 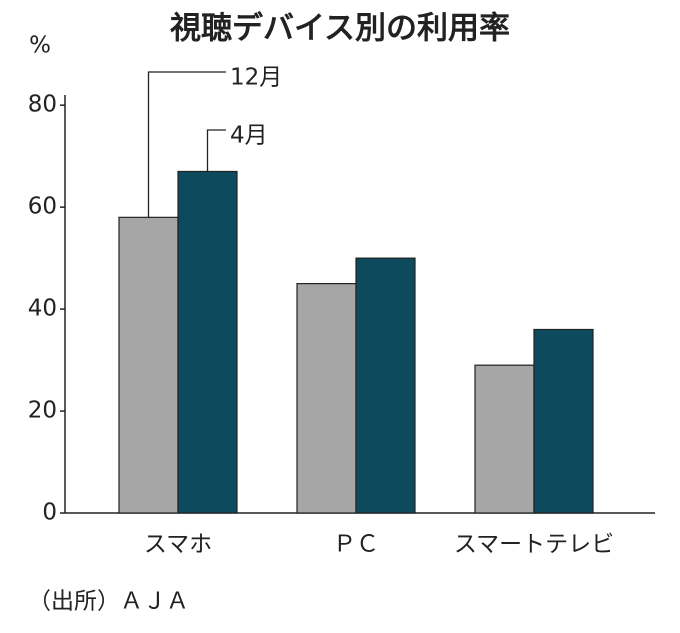 What do you see at coordinates (249, 136) in the screenshot?
I see `legend-label: 4月` at bounding box center [249, 136].